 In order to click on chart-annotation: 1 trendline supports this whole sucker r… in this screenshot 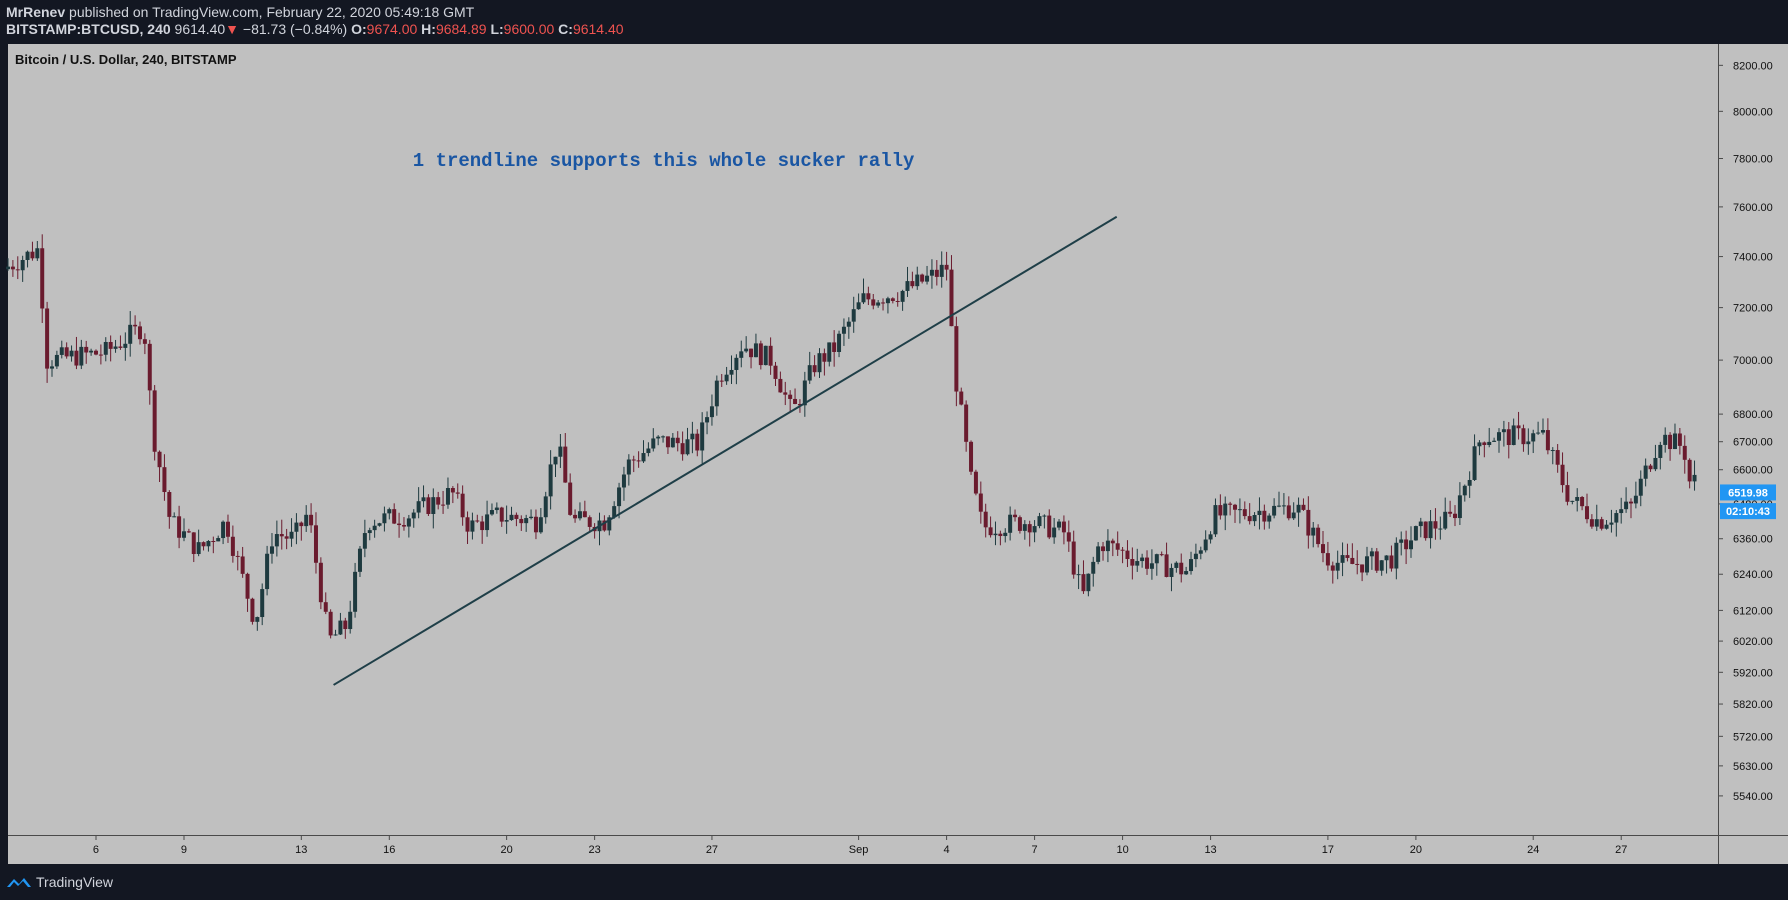, I will do `click(664, 161)`.